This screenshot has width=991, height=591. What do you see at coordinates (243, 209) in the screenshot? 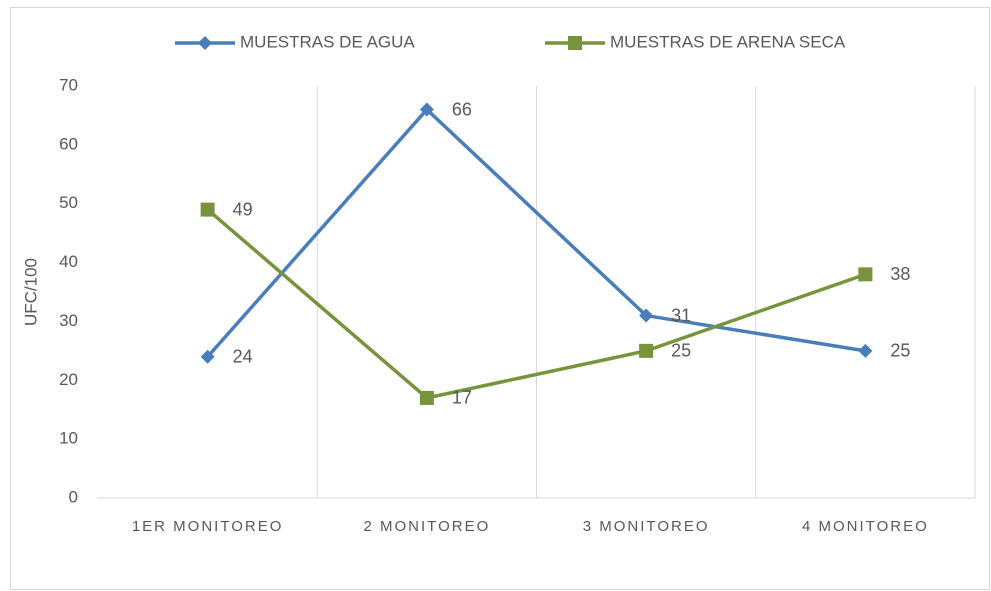
I see `data-label: 49` at bounding box center [243, 209].